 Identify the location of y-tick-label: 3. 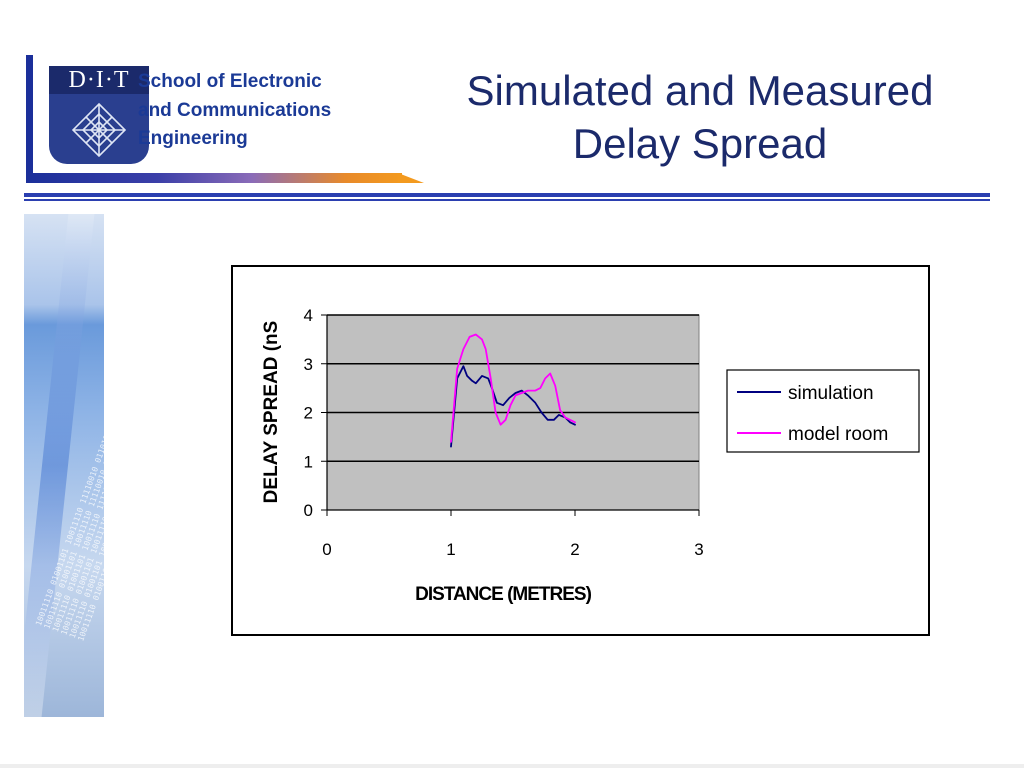
(308, 364).